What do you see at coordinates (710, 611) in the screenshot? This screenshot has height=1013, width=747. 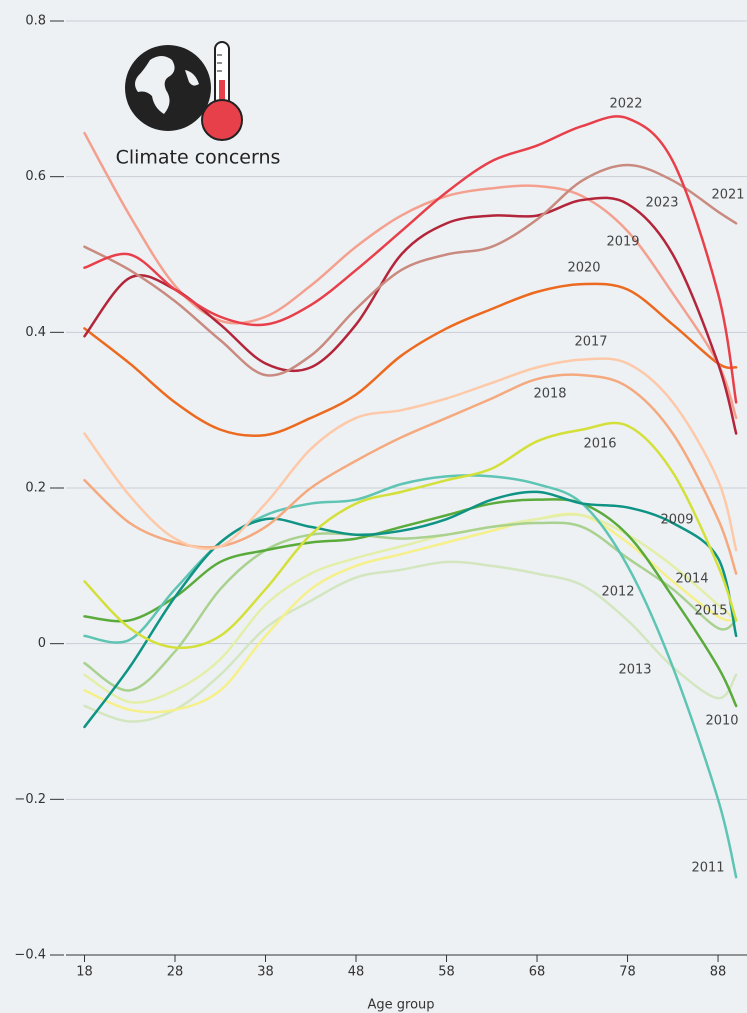 I see `series-label: 2015` at bounding box center [710, 611].